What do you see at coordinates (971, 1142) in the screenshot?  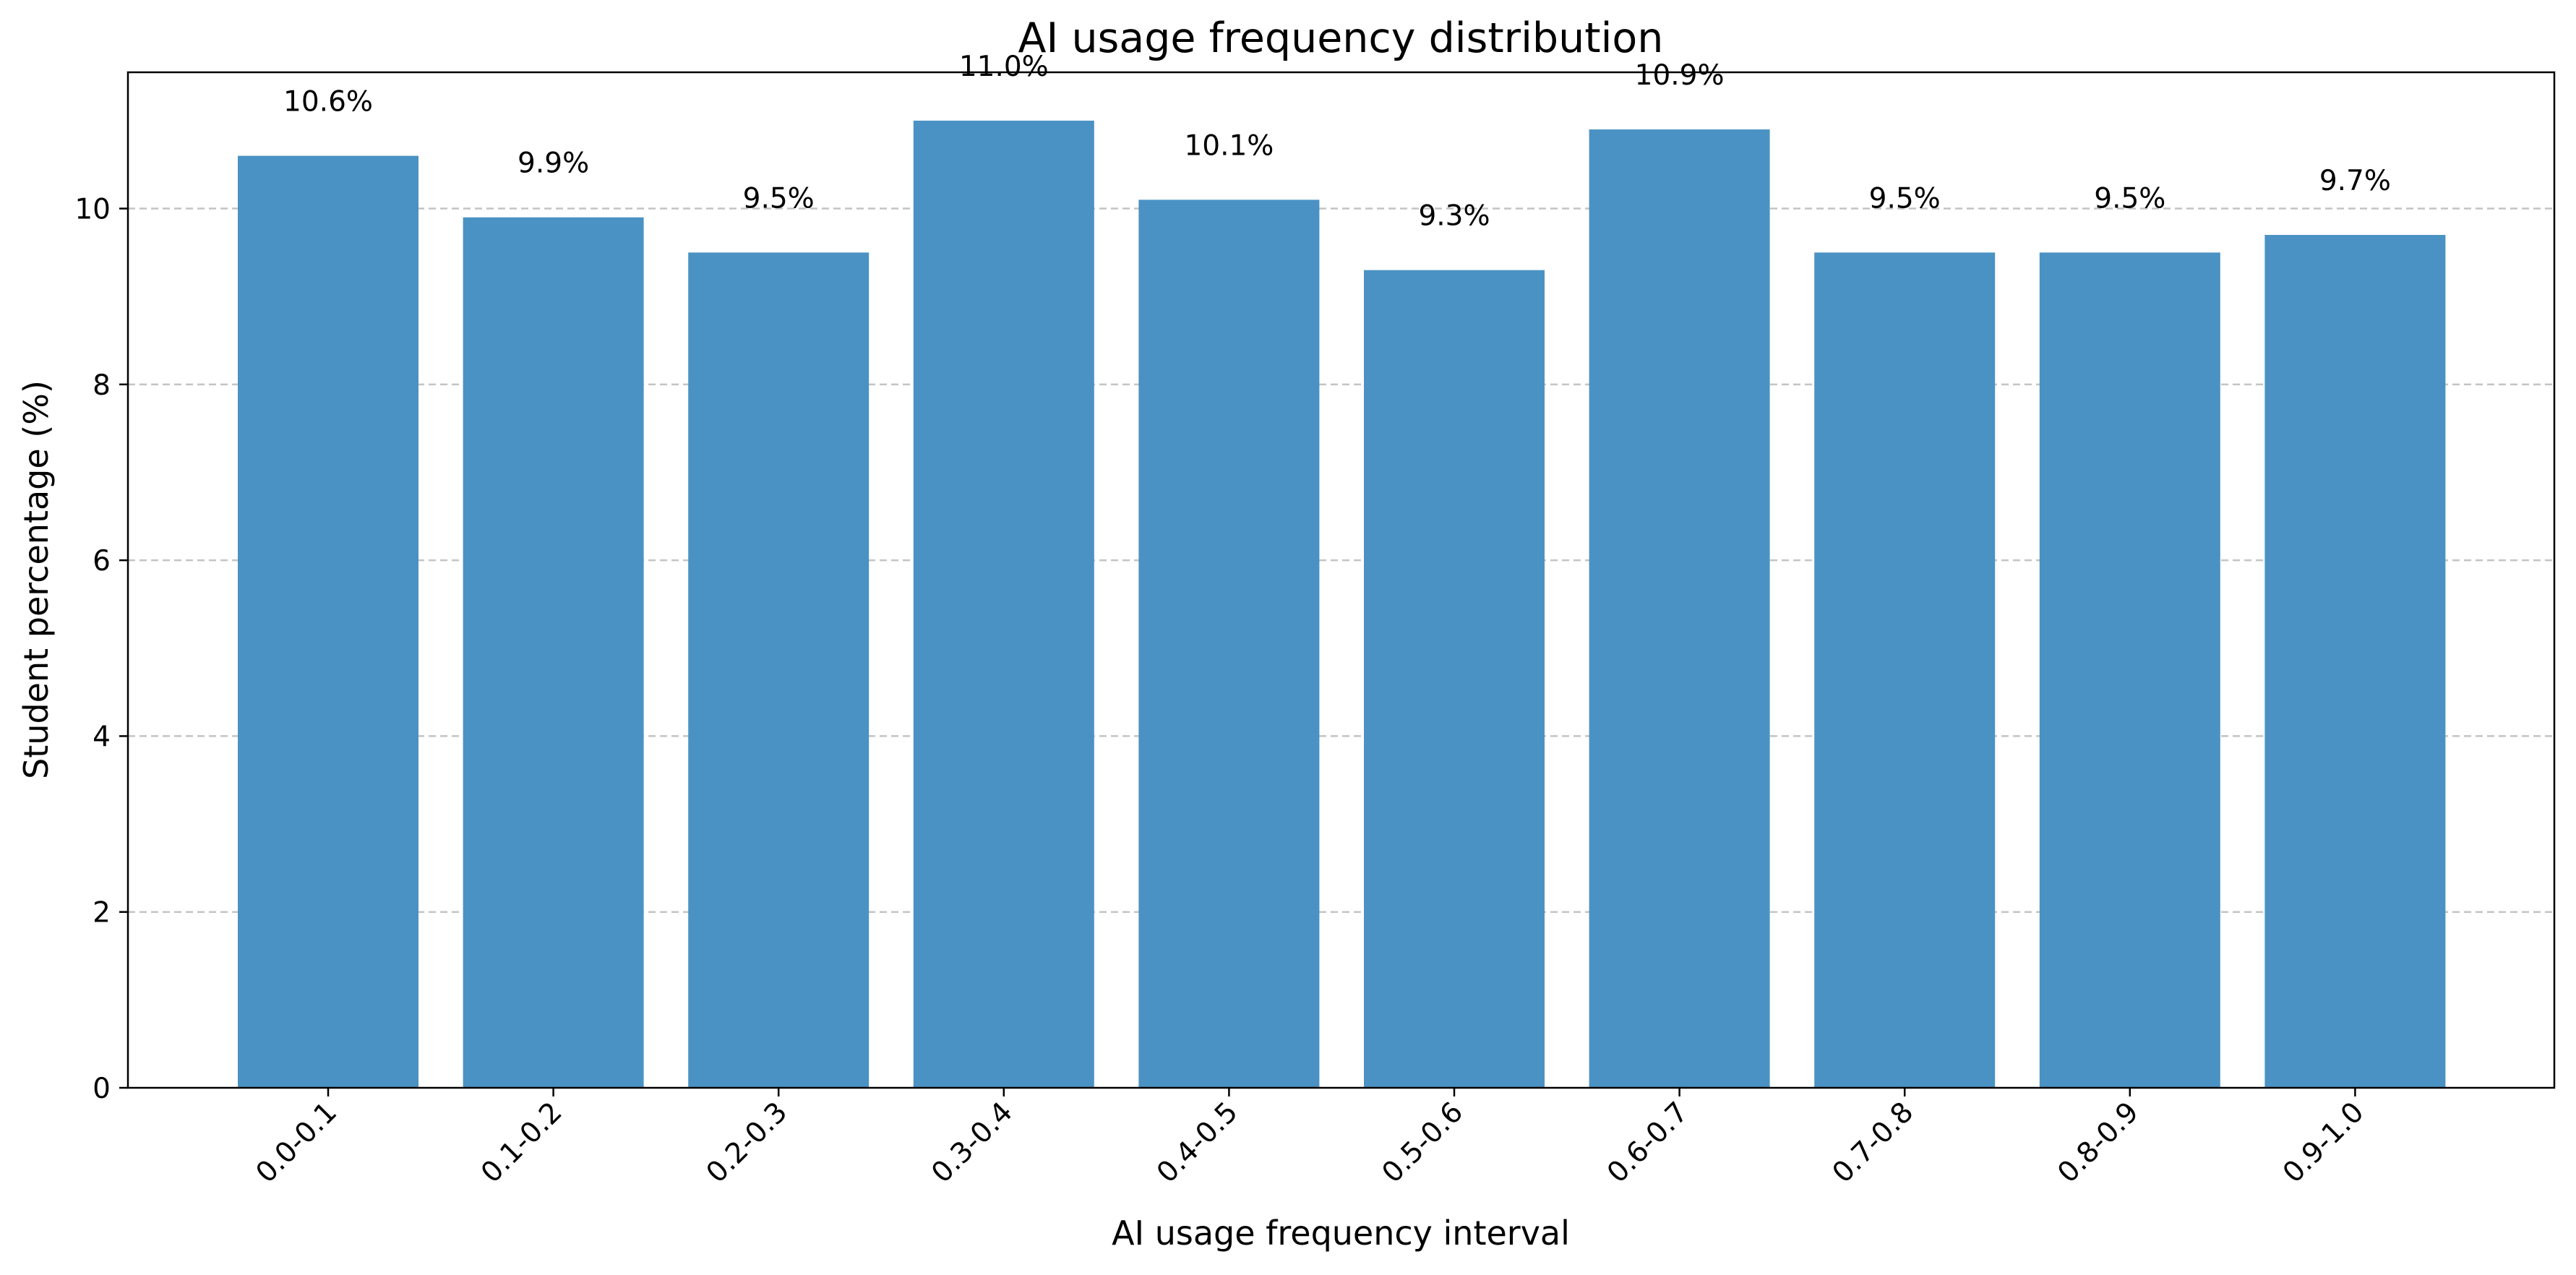 I see `x-tick-label-3: 0.3-0.4` at bounding box center [971, 1142].